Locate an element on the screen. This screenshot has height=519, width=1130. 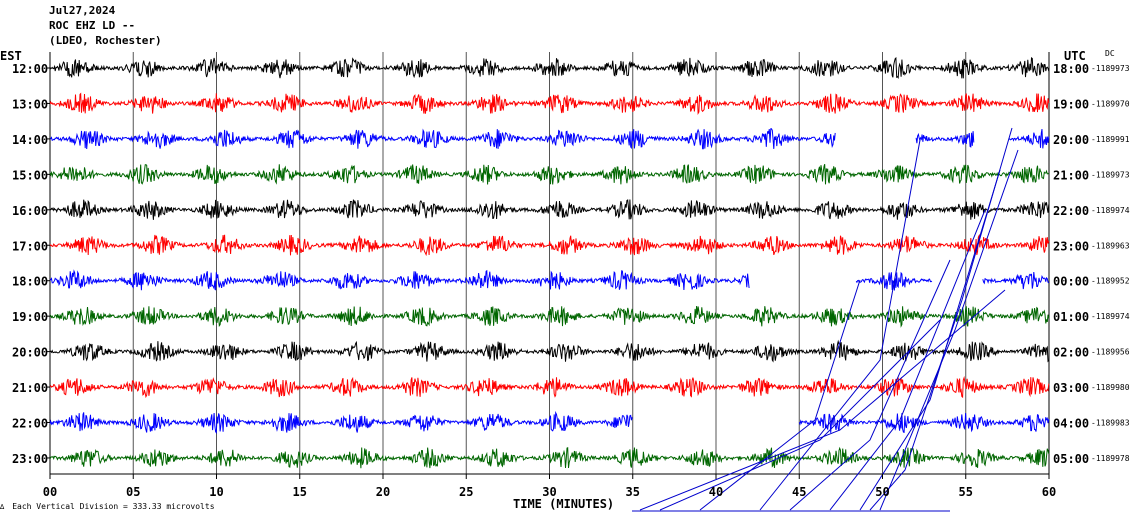
x-axis-label: TIME (MINUTES) is located at coordinates (564, 504).